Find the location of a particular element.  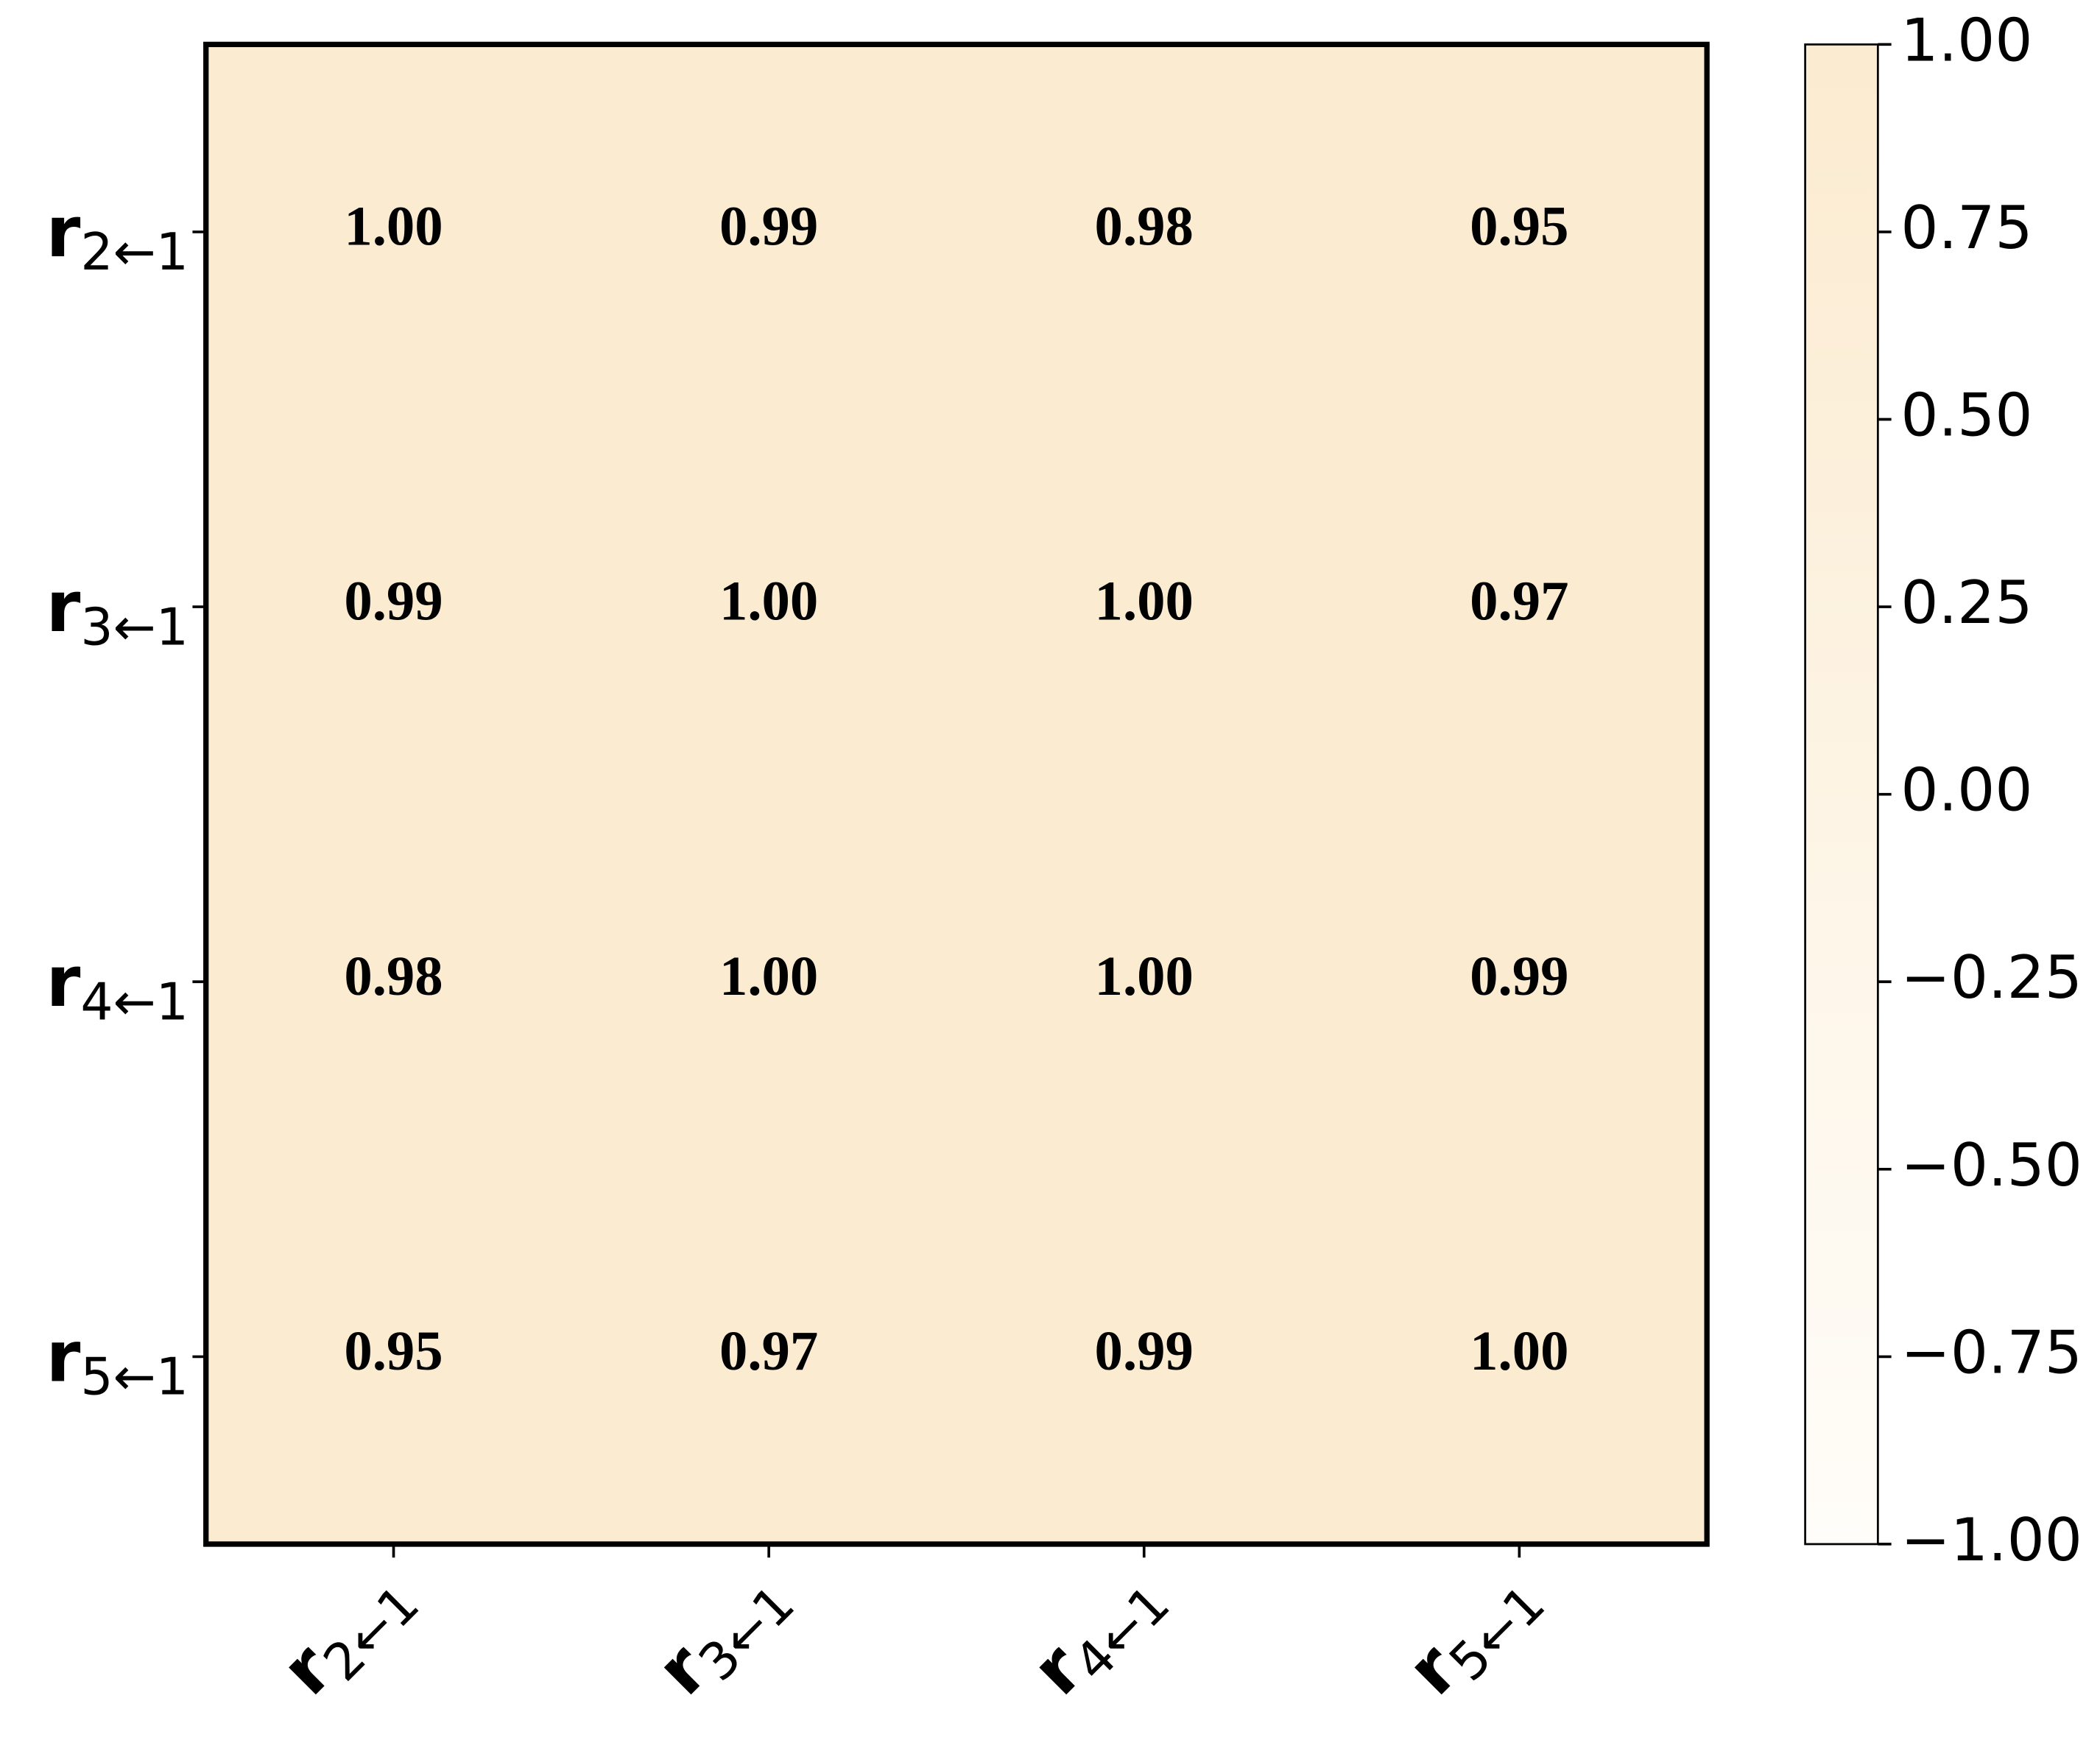

x-tick-label: r2←1 is located at coordinates (349, 1635).